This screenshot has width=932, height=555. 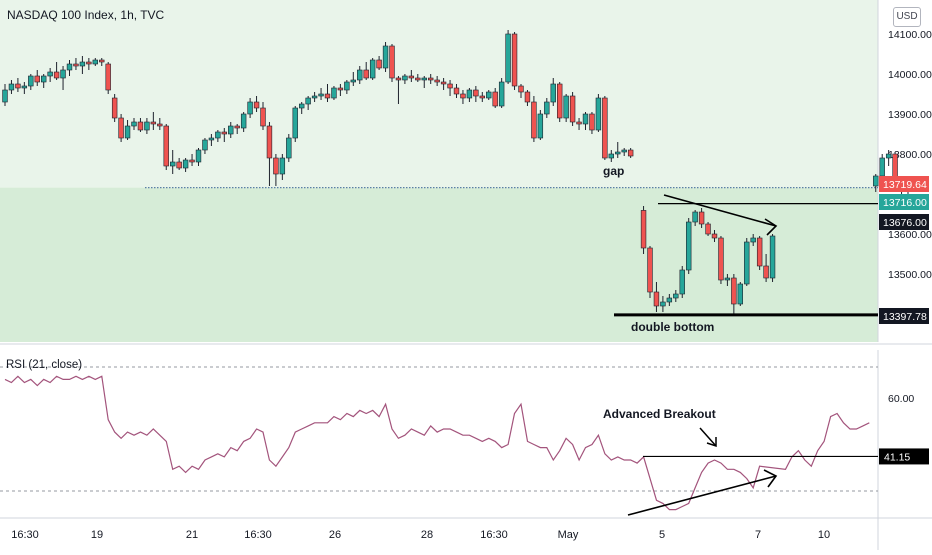 What do you see at coordinates (905, 317) in the screenshot?
I see `price-label-text: 13397.78` at bounding box center [905, 317].